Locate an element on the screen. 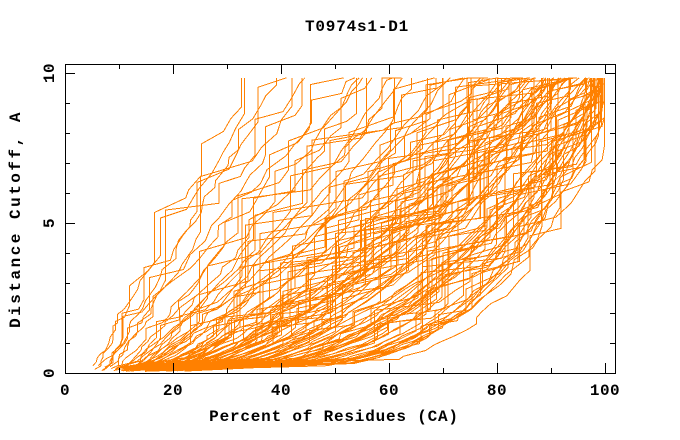 The height and width of the screenshot is (440, 680). x-tick-label: 20 is located at coordinates (173, 391).